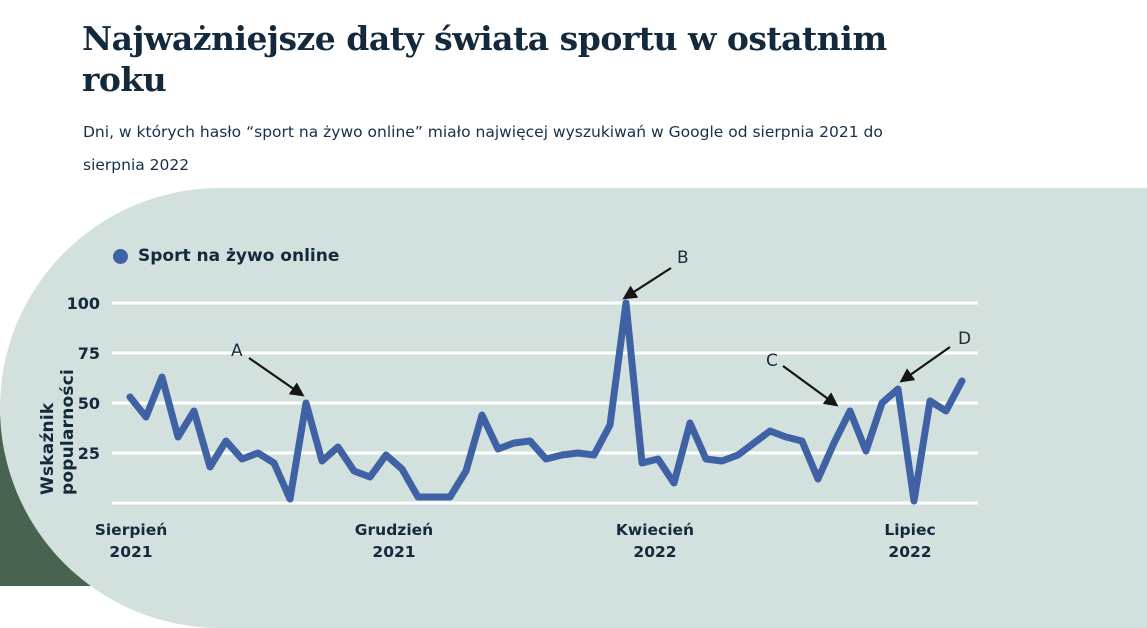 The width and height of the screenshot is (1147, 628). I want to click on annotation-d-label: D, so click(965, 339).